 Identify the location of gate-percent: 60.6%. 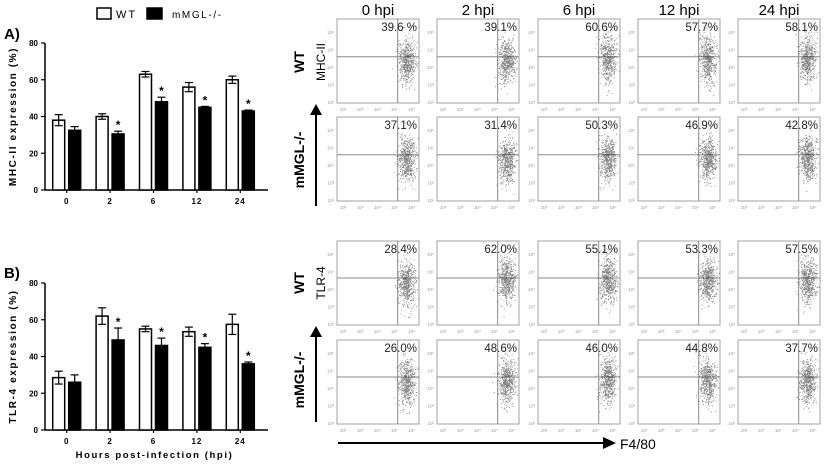
(601, 28).